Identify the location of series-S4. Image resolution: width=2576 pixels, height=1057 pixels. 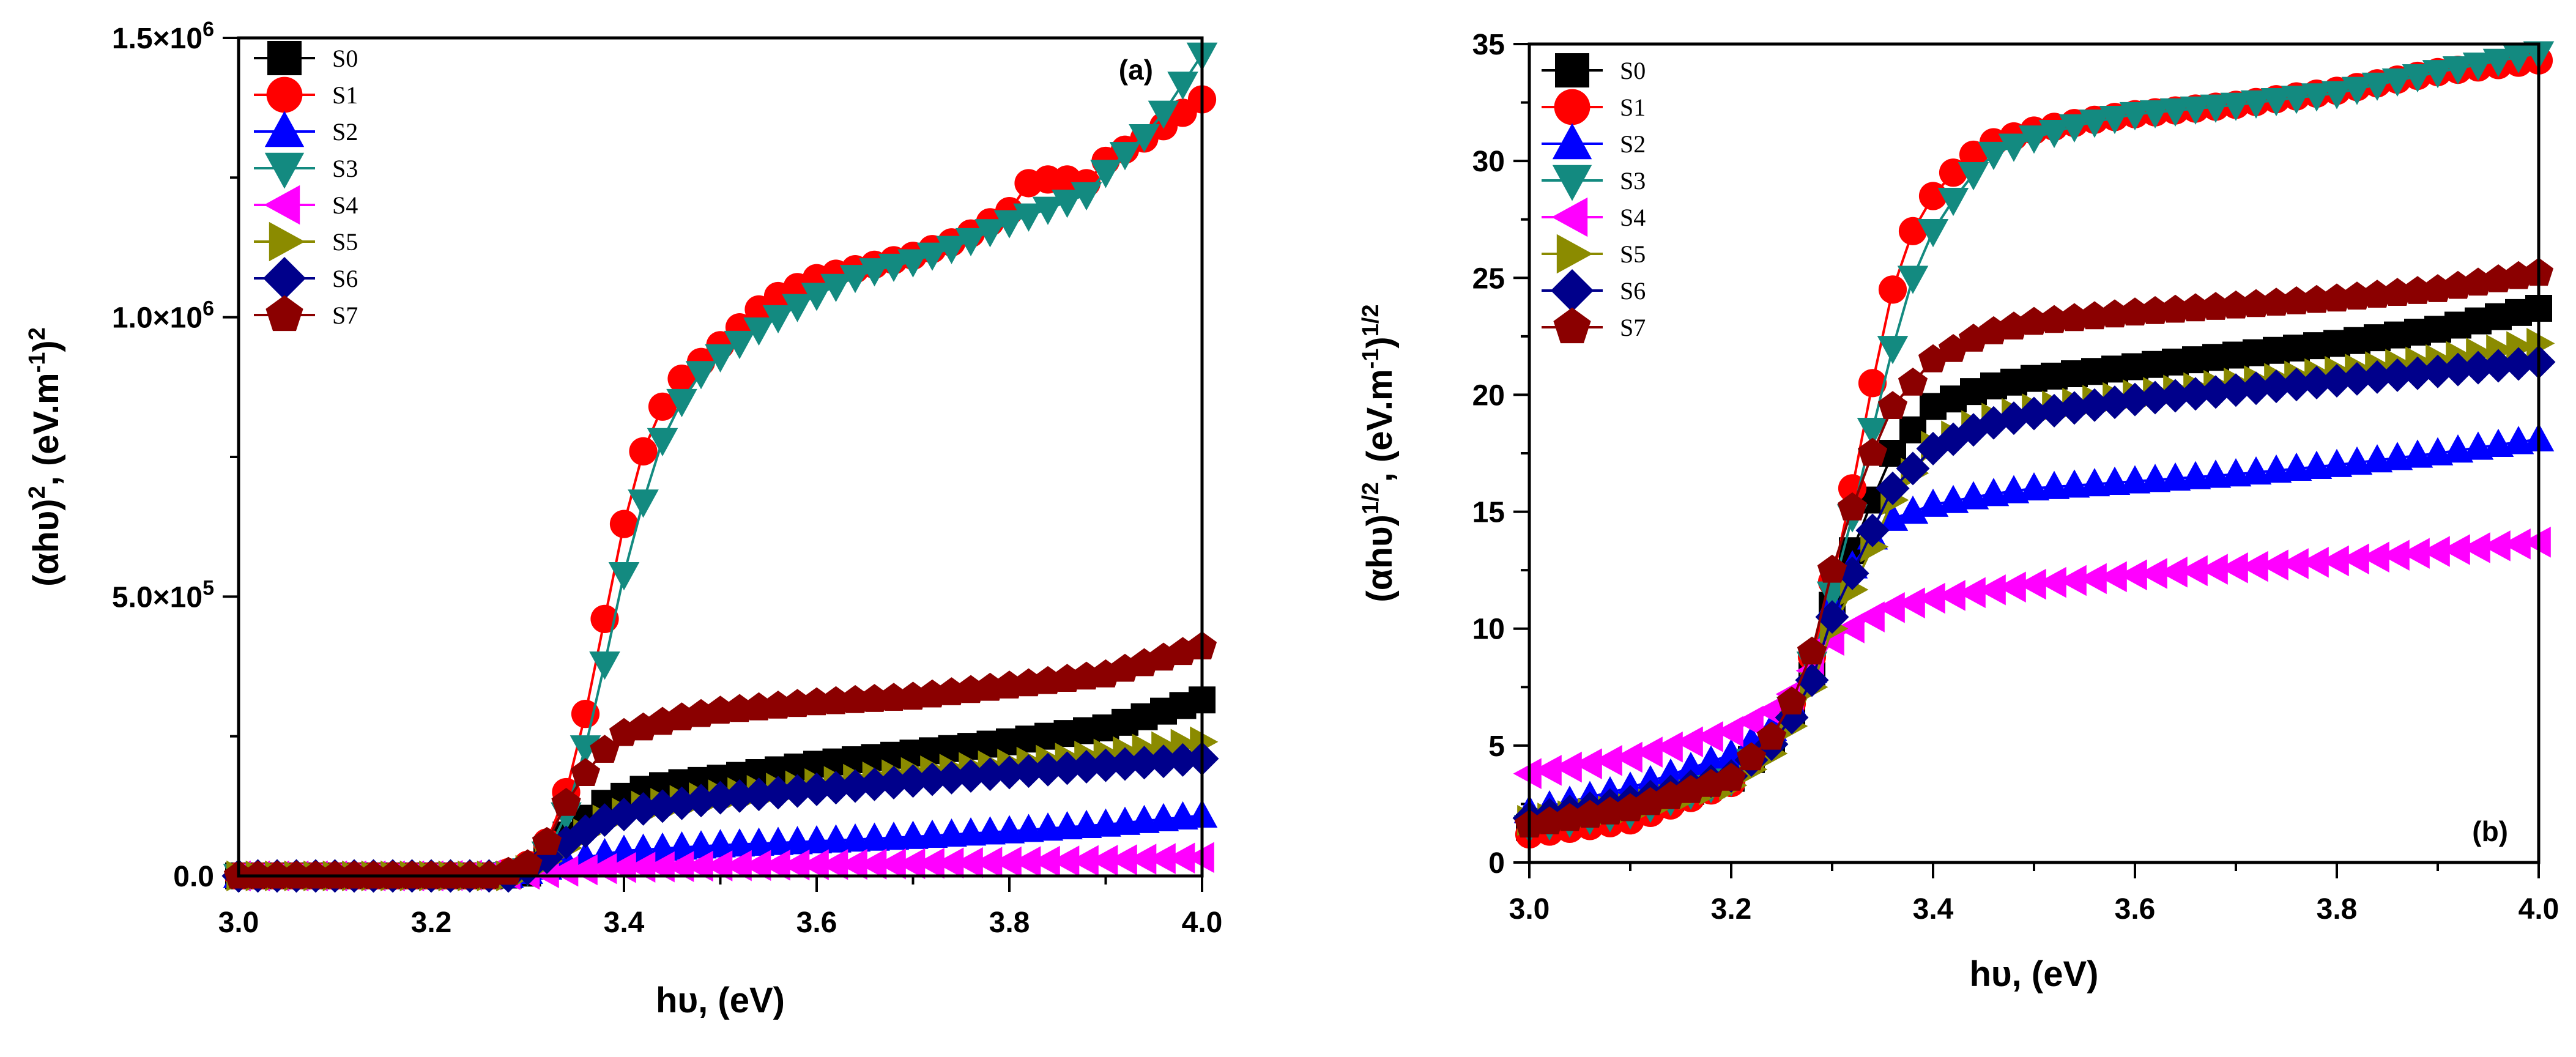
(2032, 658).